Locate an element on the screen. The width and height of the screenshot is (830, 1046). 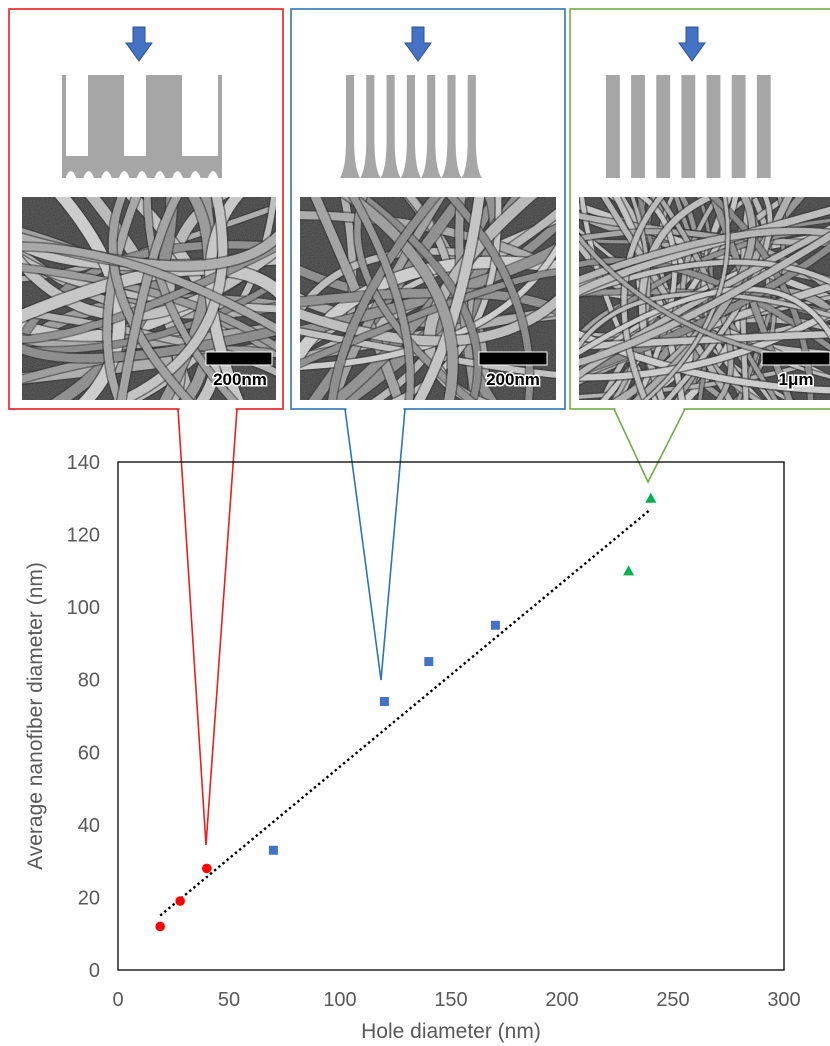
y-tick-label: 20 is located at coordinates (89, 898).